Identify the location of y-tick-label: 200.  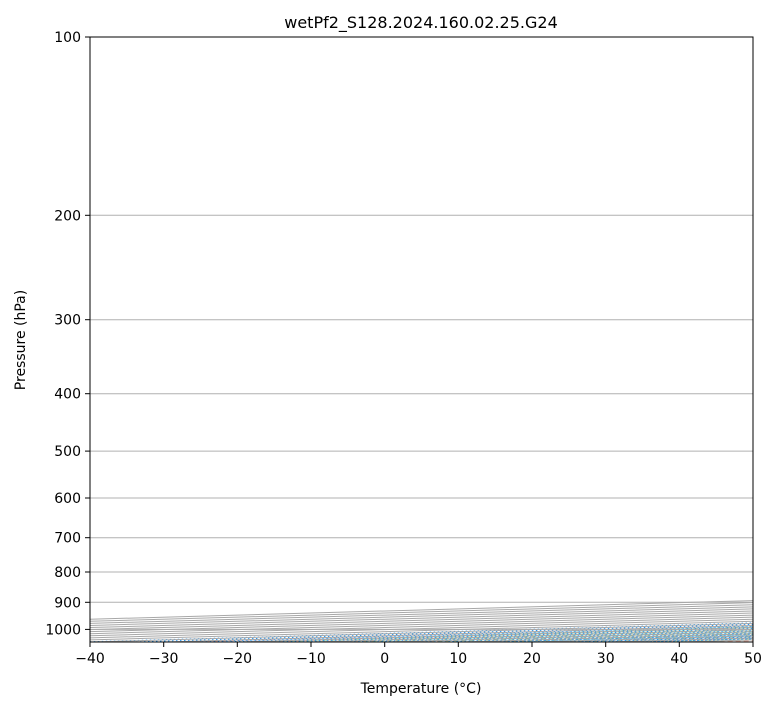
(67, 216).